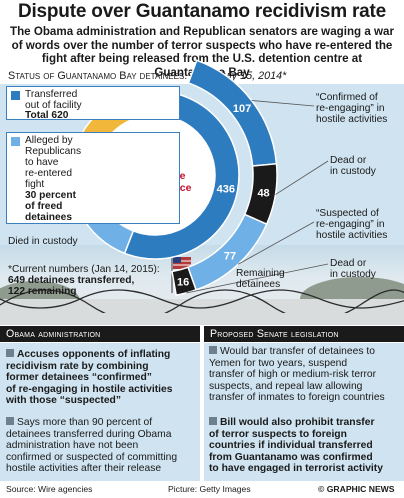 The width and height of the screenshot is (404, 498). I want to click on label-confirmed-l3: hostile activities, so click(352, 119).